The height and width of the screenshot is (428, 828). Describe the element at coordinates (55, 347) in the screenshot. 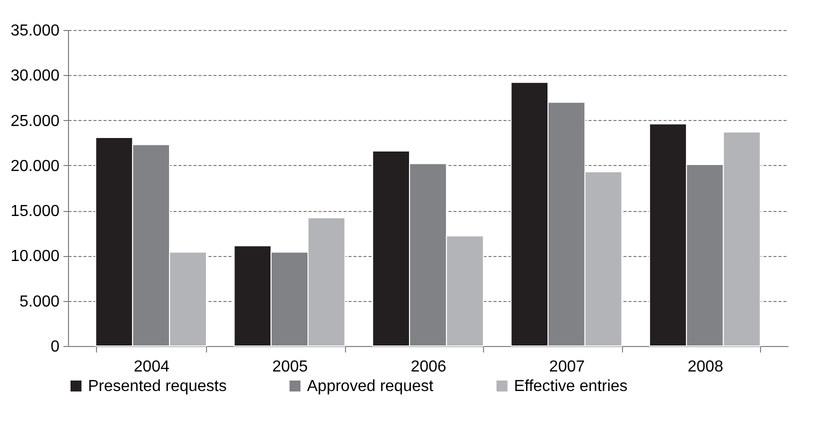

I see `y-tick-label: 0` at that location.